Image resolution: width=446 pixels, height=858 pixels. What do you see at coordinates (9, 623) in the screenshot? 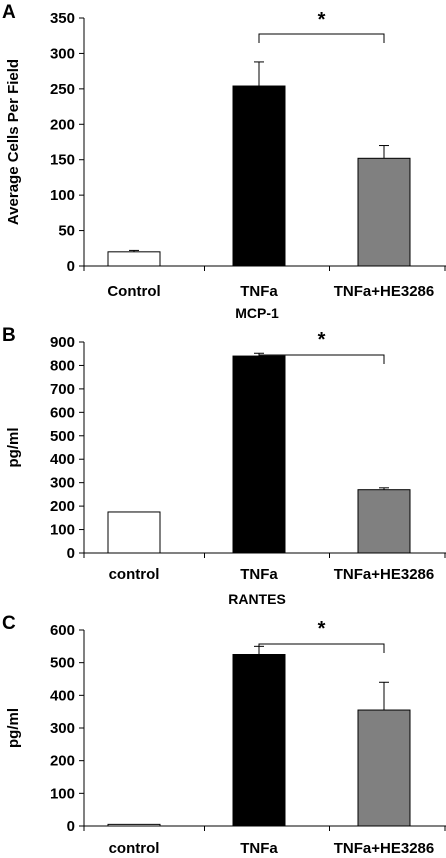
I see `panel-label: C` at bounding box center [9, 623].